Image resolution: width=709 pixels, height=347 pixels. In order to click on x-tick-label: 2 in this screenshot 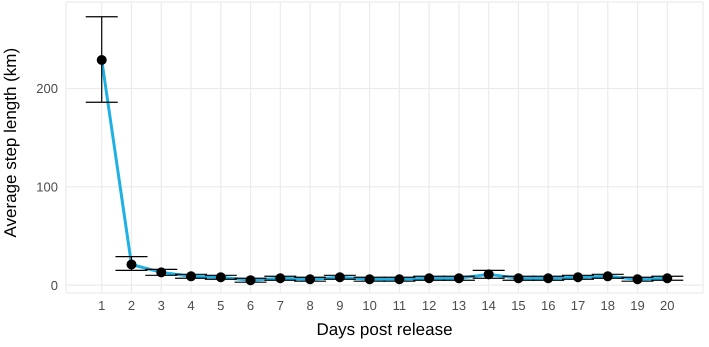, I will do `click(132, 306)`.